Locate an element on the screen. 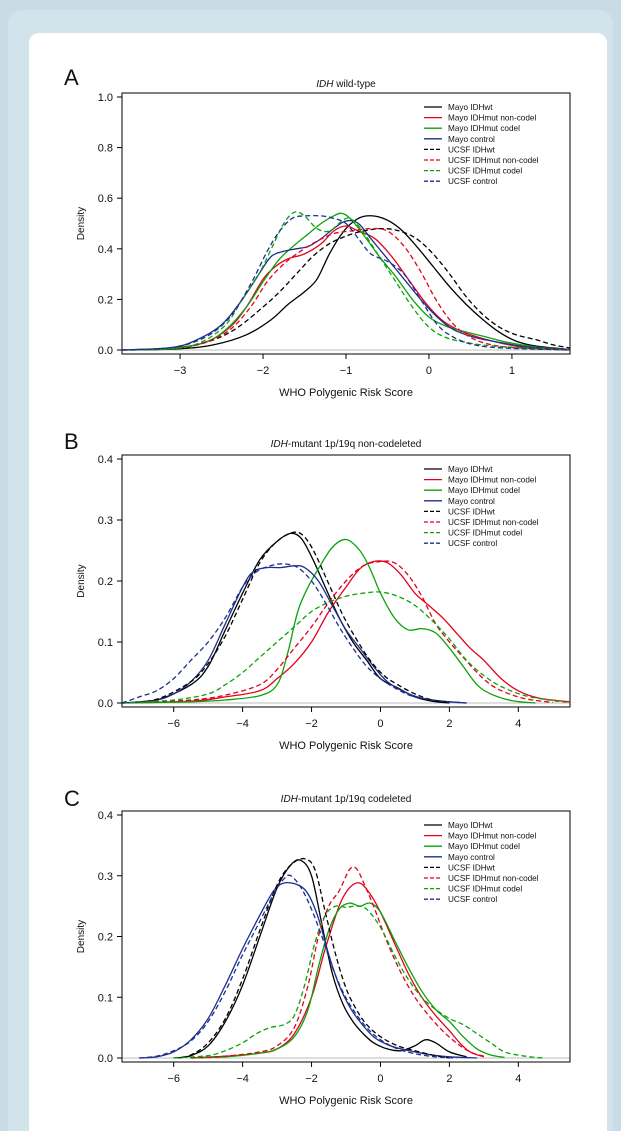 The height and width of the screenshot is (1131, 621). chart-title: IDH-mutant 1p/19q codeleted is located at coordinates (346, 799).